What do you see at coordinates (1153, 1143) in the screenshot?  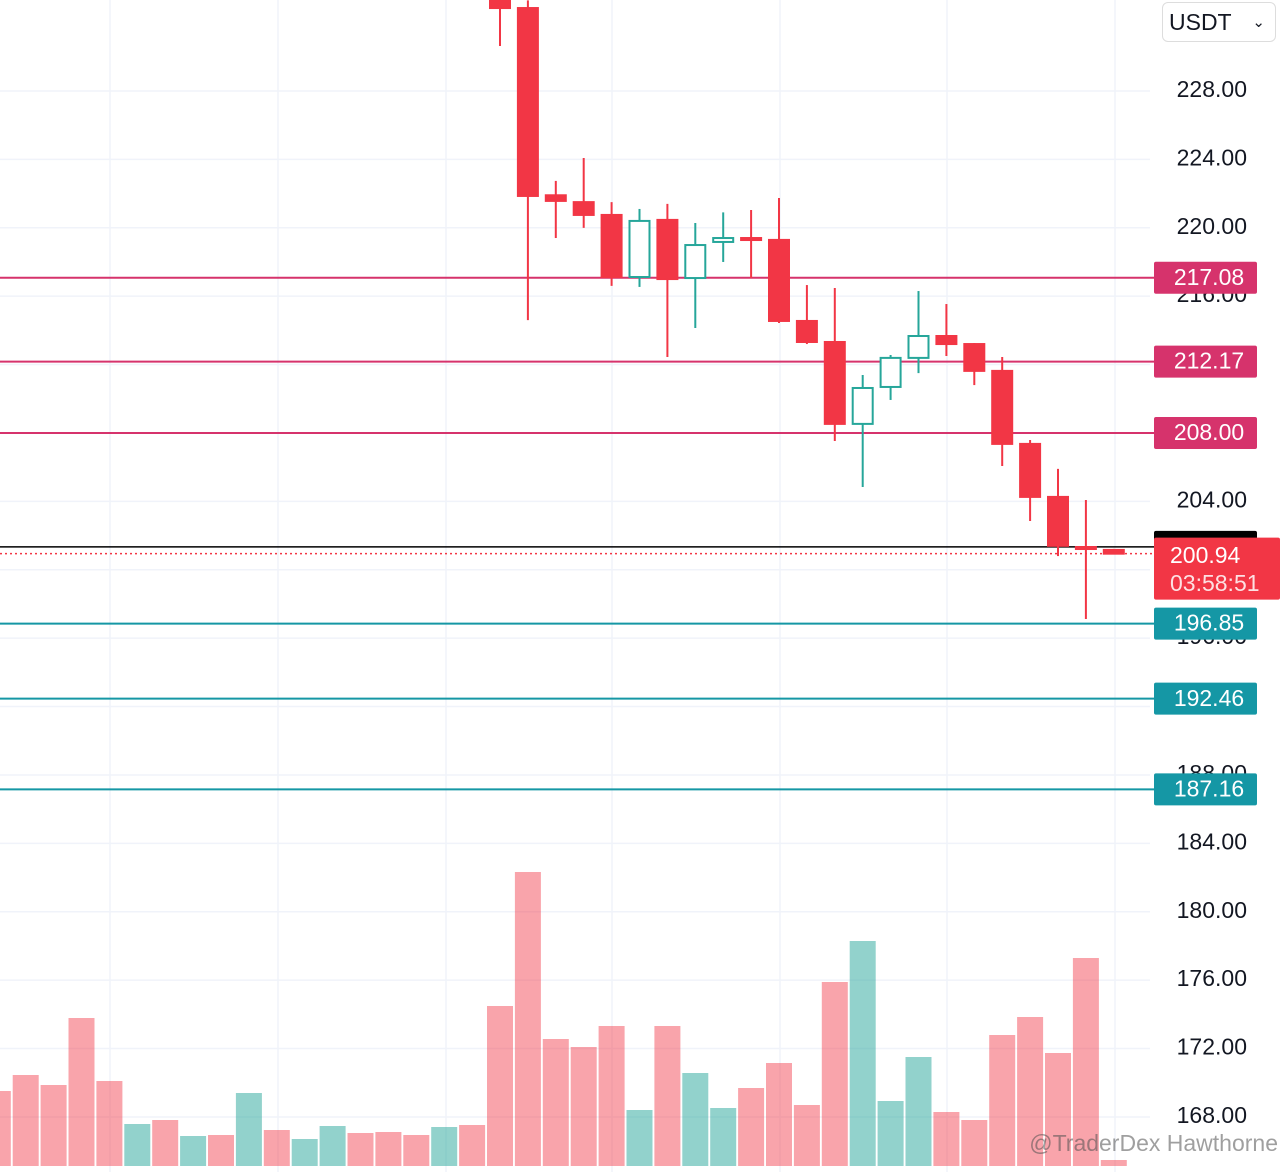 I see `watermark: @TraderDex Hawthorne` at bounding box center [1153, 1143].